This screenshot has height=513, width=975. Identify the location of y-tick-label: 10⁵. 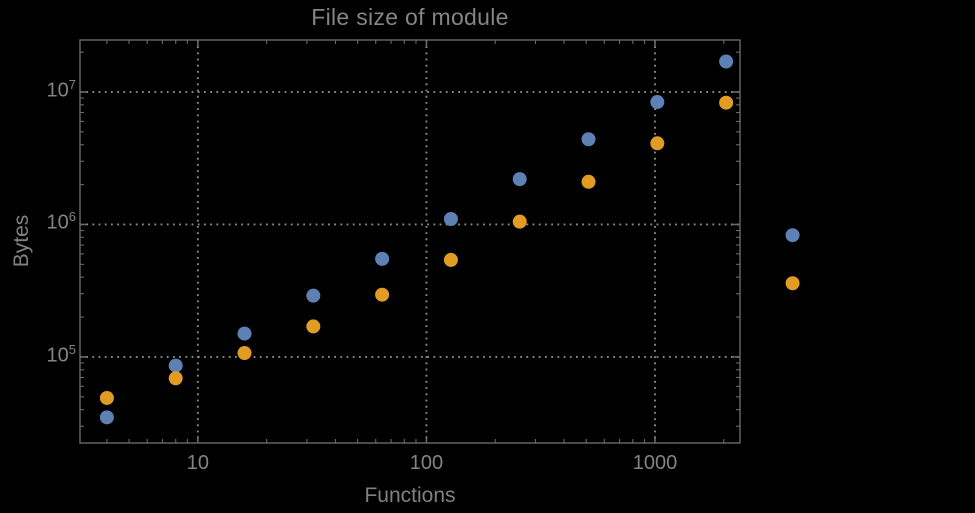
(61, 354).